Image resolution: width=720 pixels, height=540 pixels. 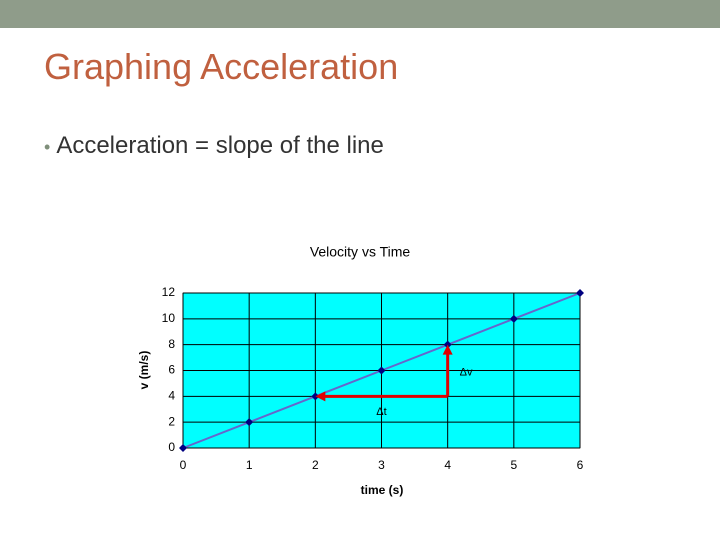 I want to click on y-tick-label: 4, so click(x=171, y=396).